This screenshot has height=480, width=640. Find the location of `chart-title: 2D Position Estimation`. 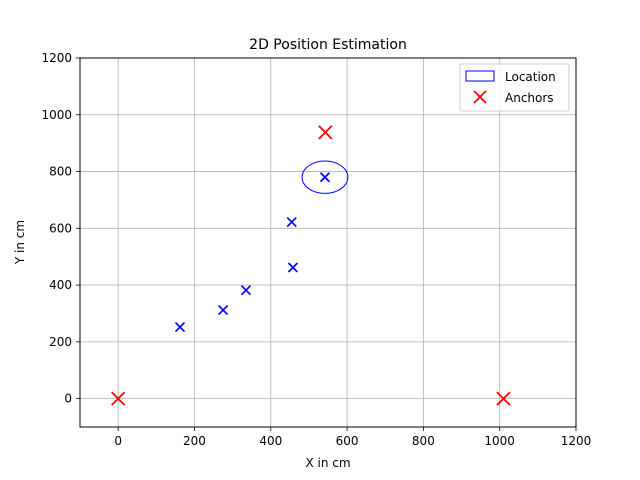

chart-title: 2D Position Estimation is located at coordinates (328, 45).